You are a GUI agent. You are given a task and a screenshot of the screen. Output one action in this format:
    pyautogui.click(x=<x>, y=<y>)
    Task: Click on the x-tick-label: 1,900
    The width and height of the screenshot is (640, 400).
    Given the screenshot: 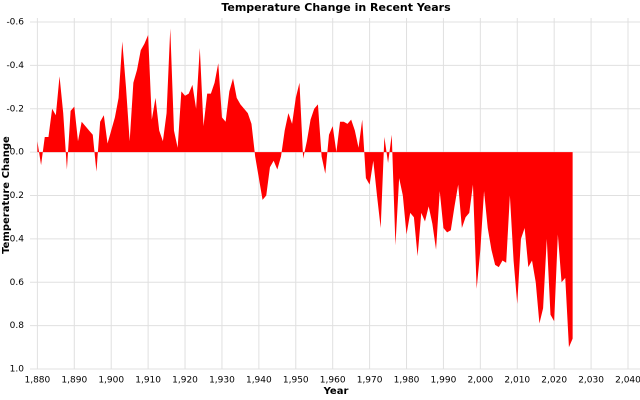 What is the action you would take?
    pyautogui.click(x=111, y=381)
    